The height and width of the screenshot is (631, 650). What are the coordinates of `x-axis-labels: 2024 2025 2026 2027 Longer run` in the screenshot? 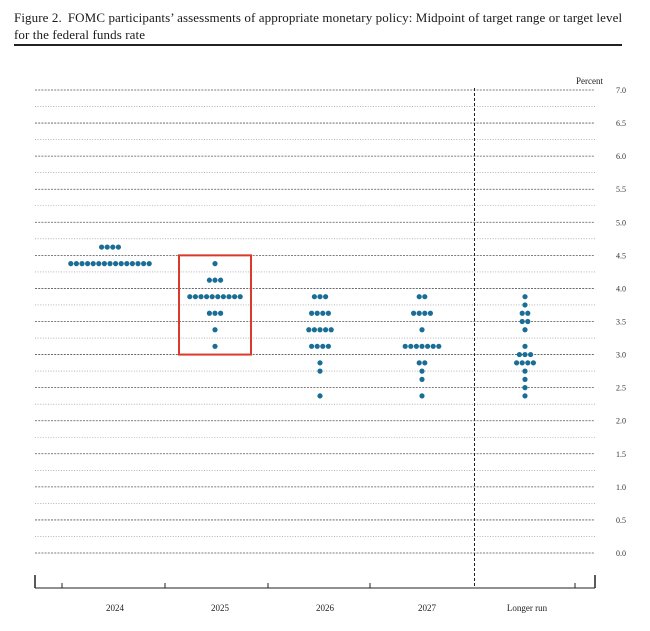 It's located at (327, 608).